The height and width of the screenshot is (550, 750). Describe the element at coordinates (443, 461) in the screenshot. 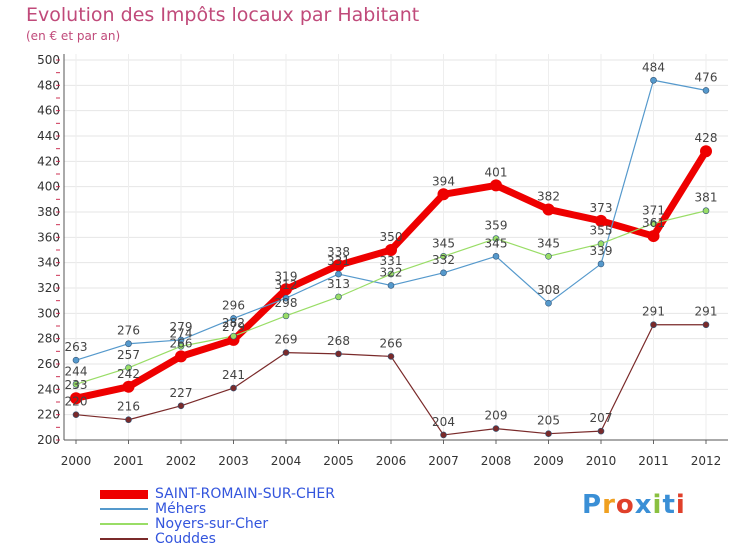

I see `x-tick-label: 2007` at that location.